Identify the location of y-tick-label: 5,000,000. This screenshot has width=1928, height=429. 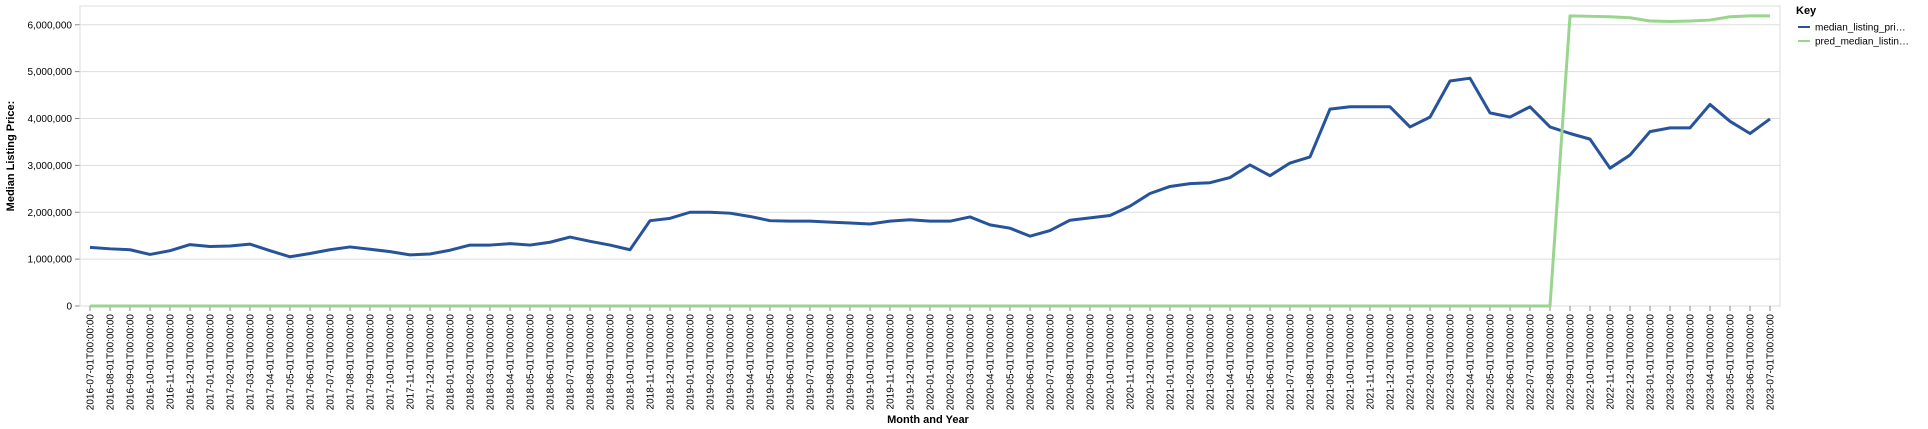
(50, 72).